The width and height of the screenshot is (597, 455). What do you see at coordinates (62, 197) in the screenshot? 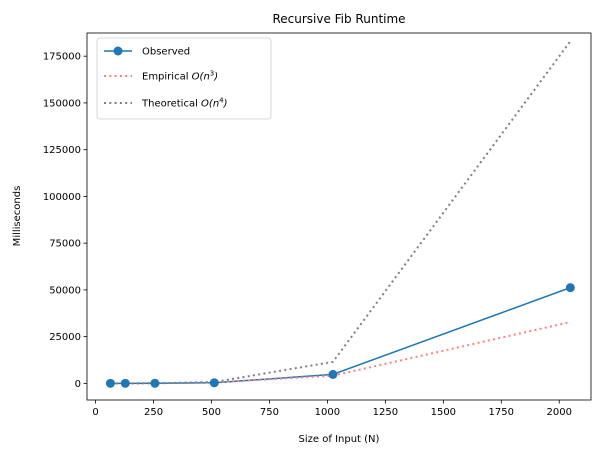
I see `y-tick-label: 100000` at bounding box center [62, 197].